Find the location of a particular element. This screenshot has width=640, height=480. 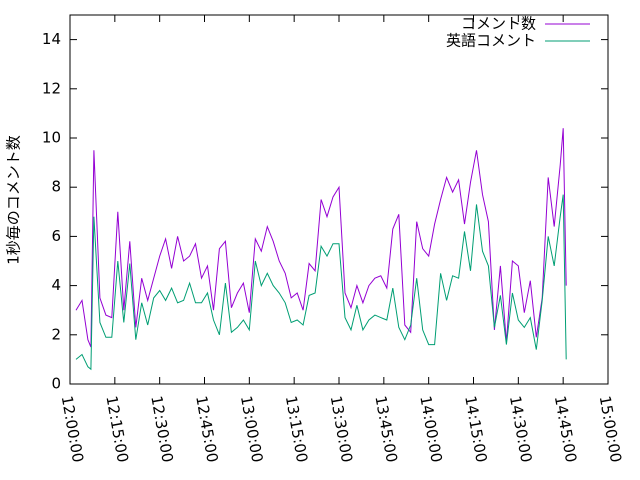

x-tick-label: 14:15:00 is located at coordinates (475, 428).